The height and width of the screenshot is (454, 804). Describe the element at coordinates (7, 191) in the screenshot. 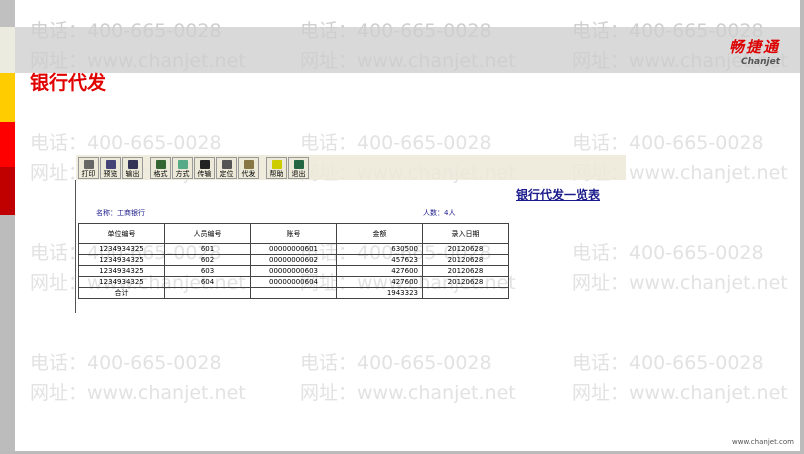

I see `stripe-darkred` at that location.